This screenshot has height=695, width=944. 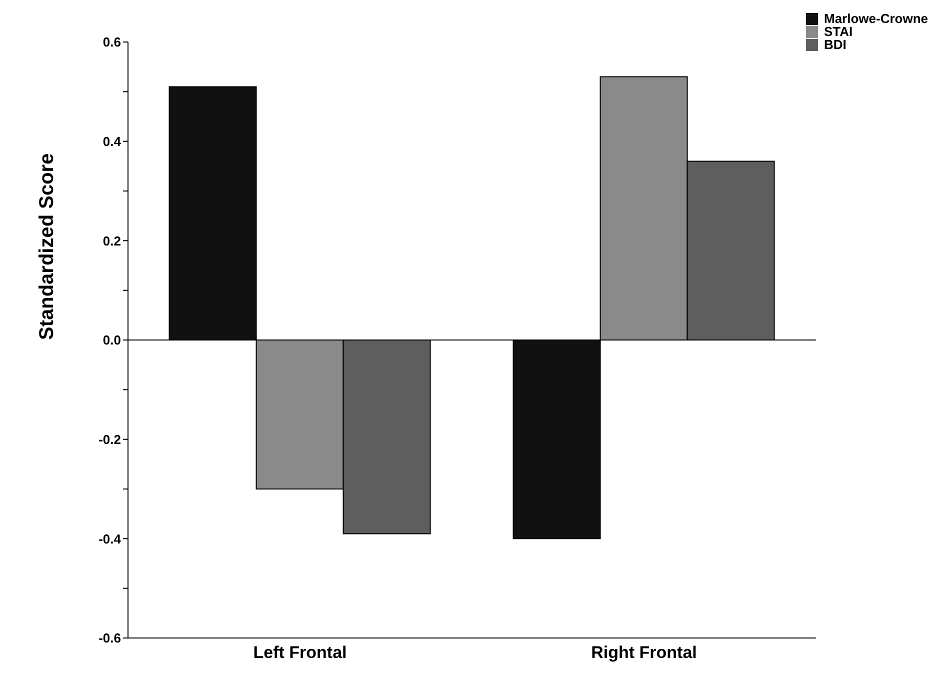 I want to click on legend-label: Marlowe-Crowne, so click(x=876, y=18).